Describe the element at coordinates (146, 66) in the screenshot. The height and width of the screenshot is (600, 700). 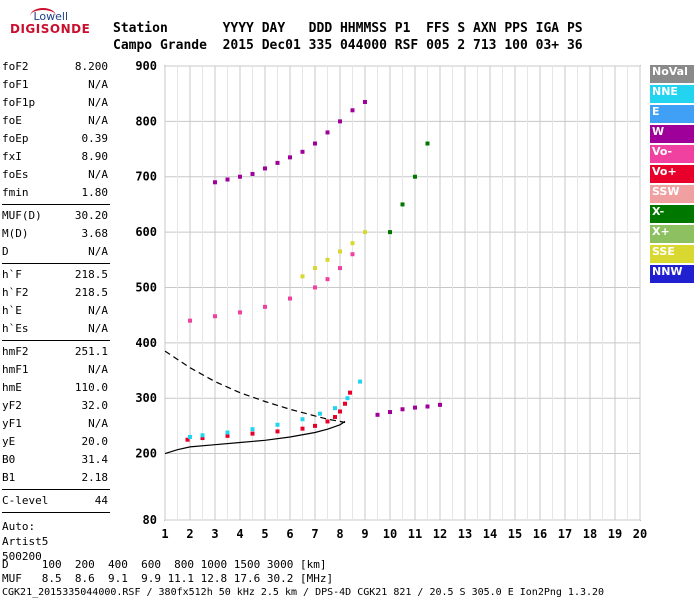
I see `y-tick-label: 900` at that location.